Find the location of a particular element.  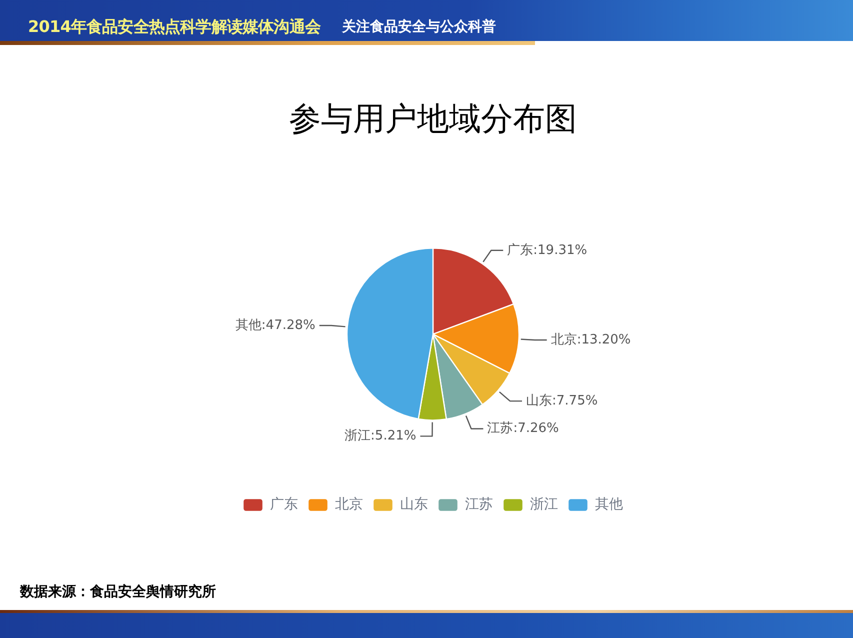

legend-label: 广东 is located at coordinates (284, 504).